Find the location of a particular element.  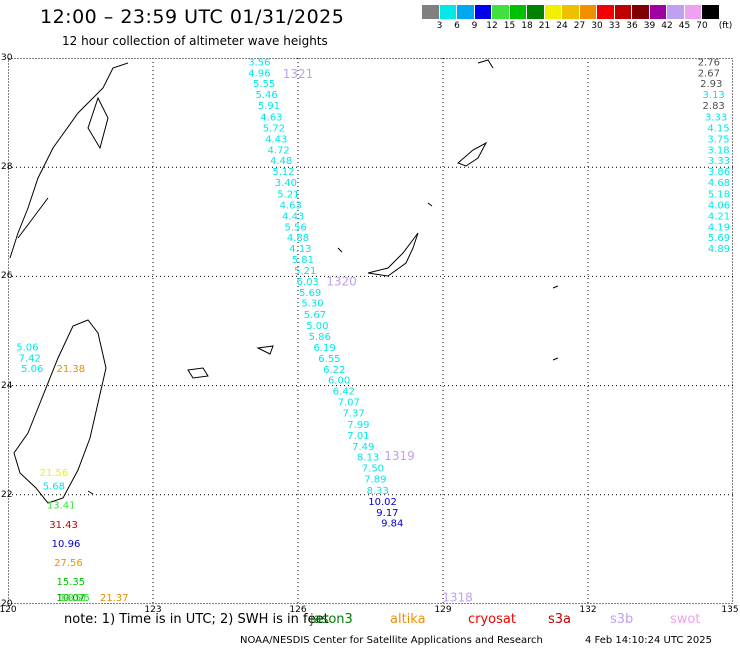

wave-height-value: 7.07 is located at coordinates (349, 403).